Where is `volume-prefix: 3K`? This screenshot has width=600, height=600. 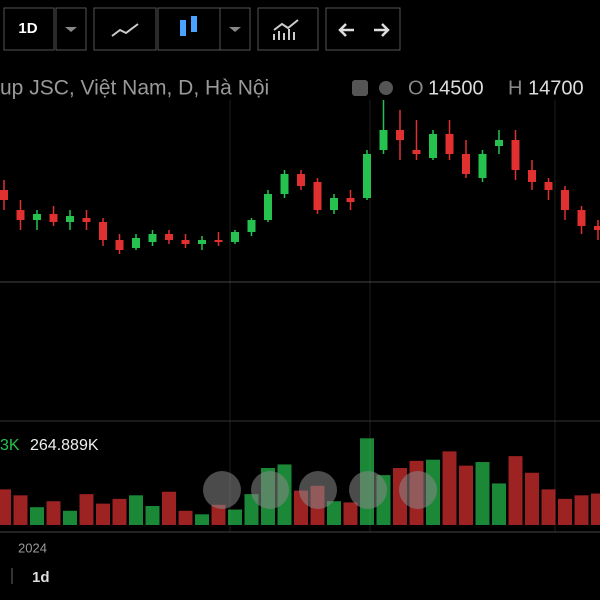
volume-prefix: 3K is located at coordinates (10, 445).